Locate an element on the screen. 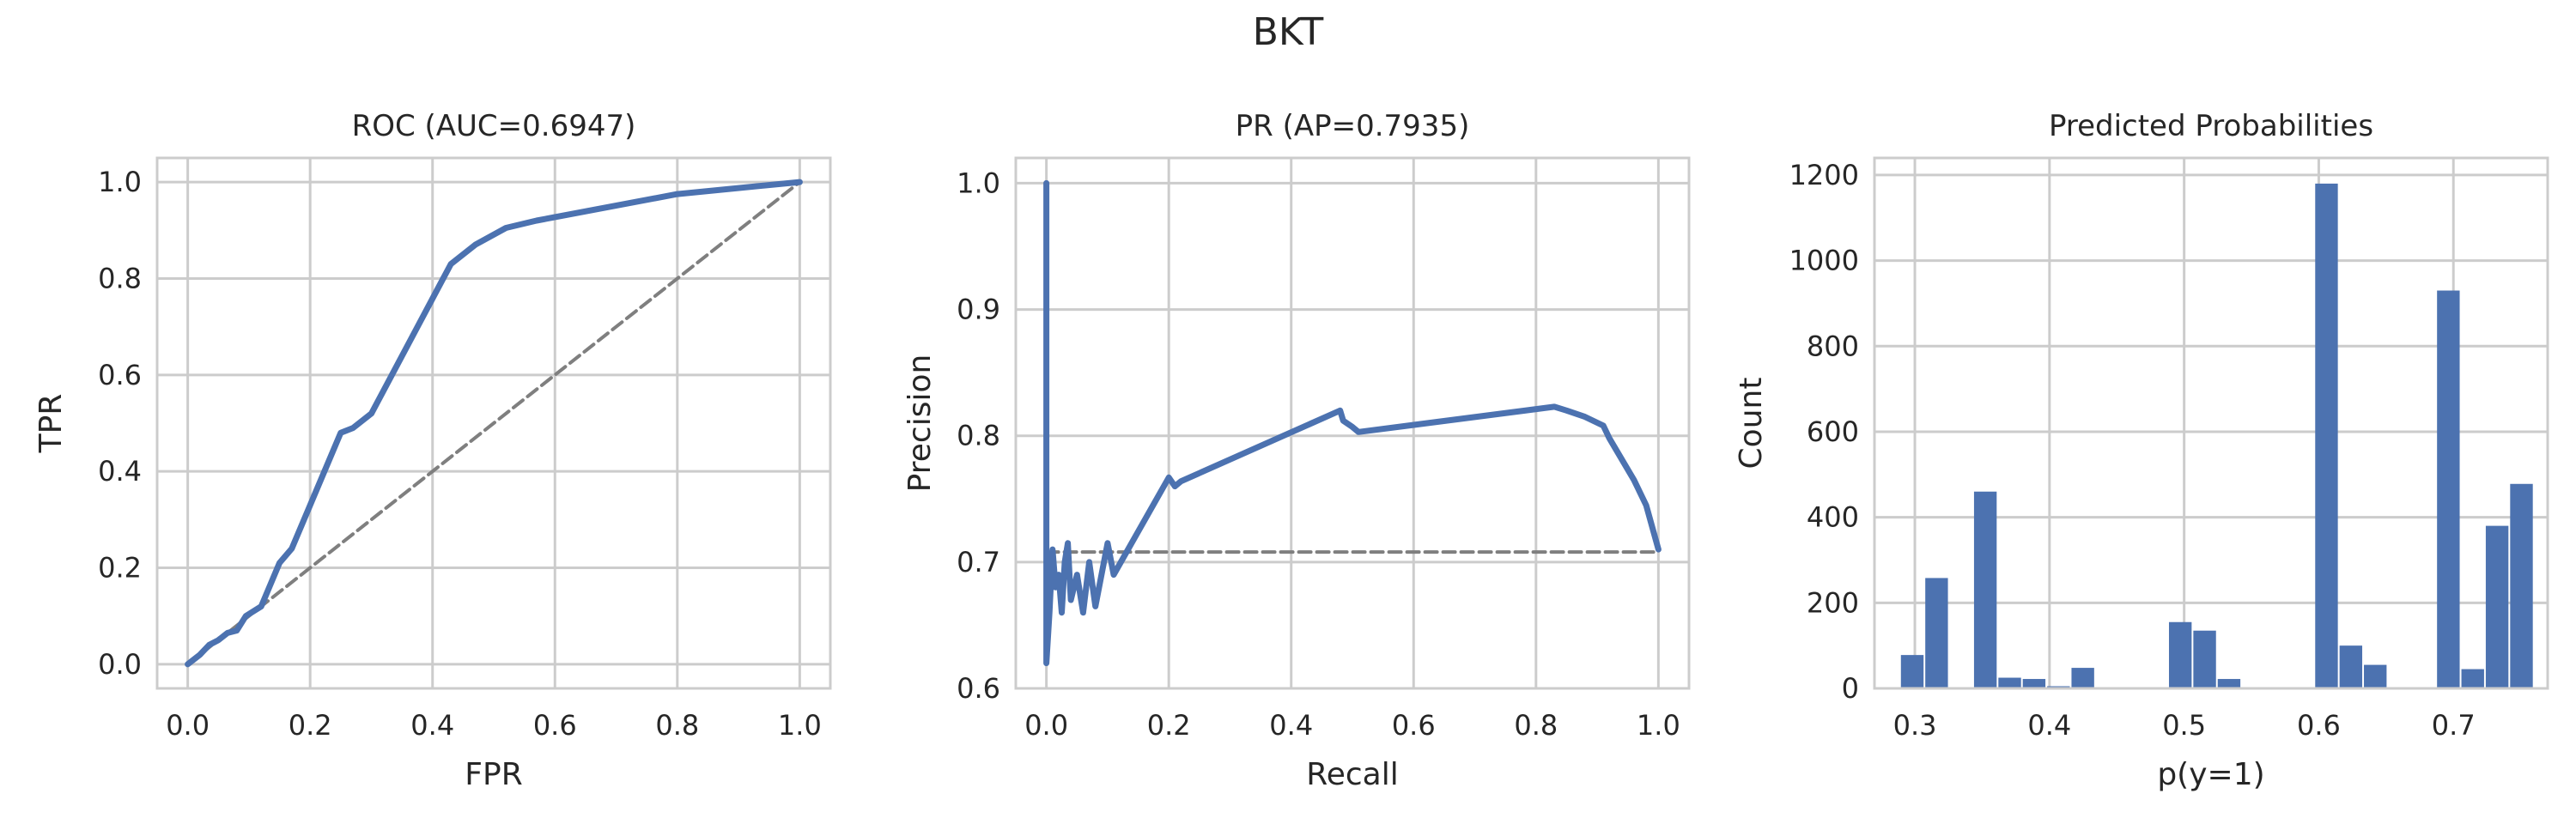 The image size is (2576, 824). roc-y-tick-label: 0.6 is located at coordinates (120, 375).